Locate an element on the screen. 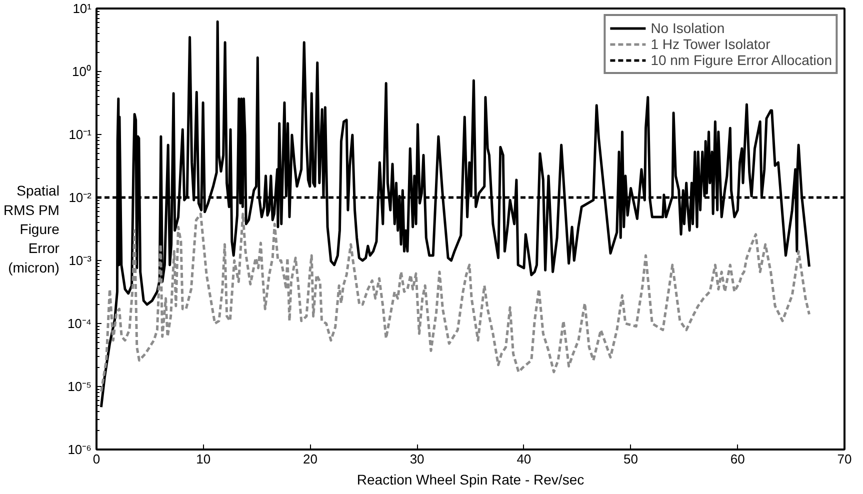 The width and height of the screenshot is (863, 494). x-tick-label: 70 is located at coordinates (844, 459).